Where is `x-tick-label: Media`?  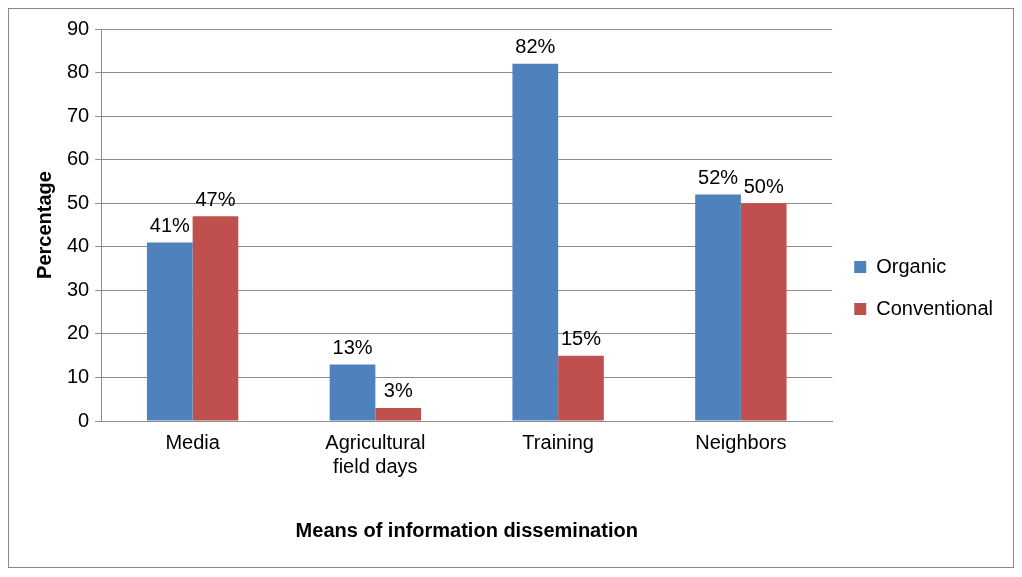
x-tick-label: Media is located at coordinates (193, 441).